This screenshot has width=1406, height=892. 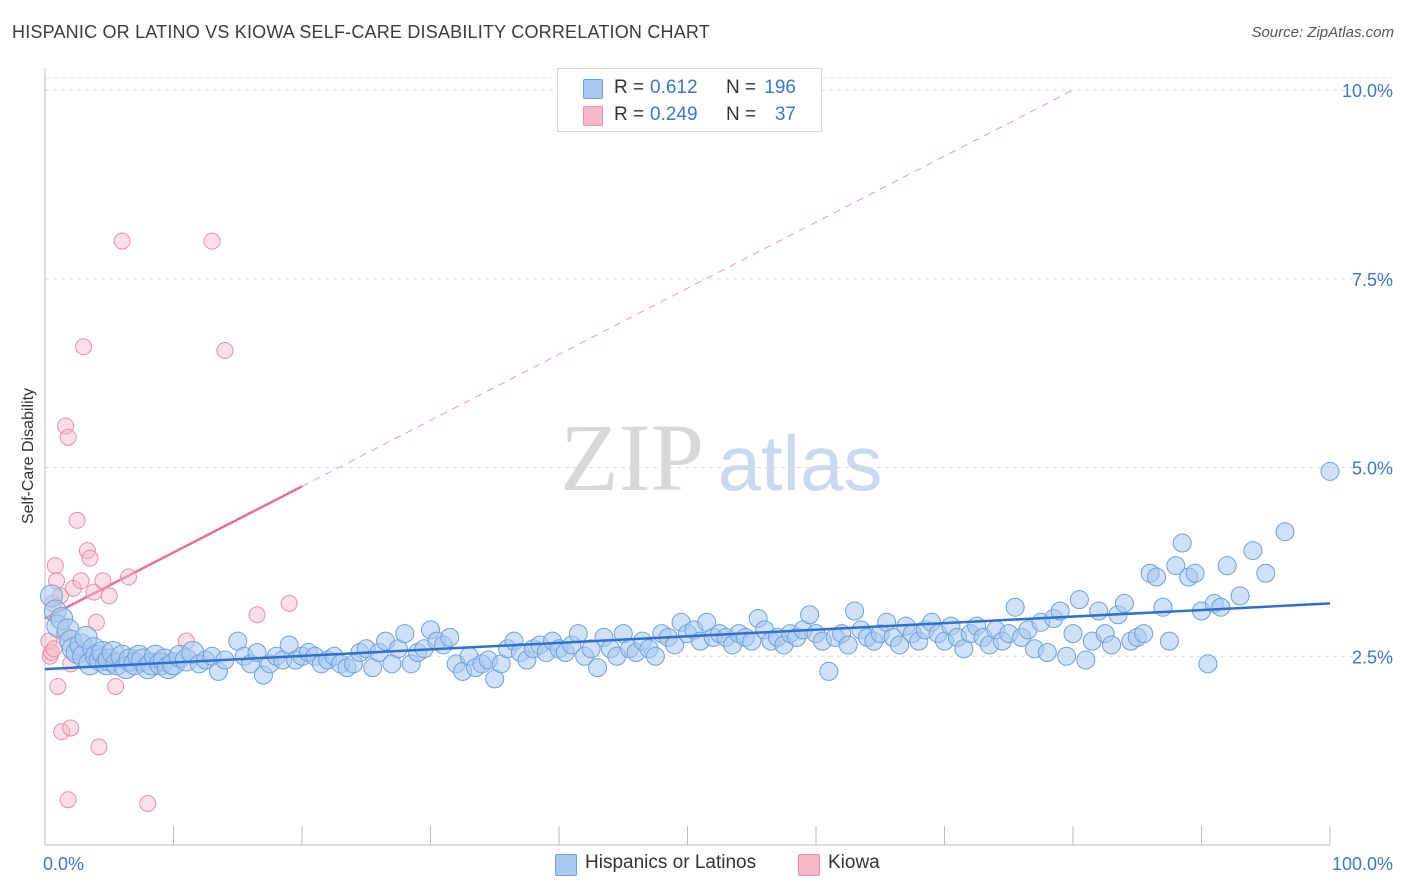 I want to click on watermark: ZIP atlas, so click(x=721, y=457).